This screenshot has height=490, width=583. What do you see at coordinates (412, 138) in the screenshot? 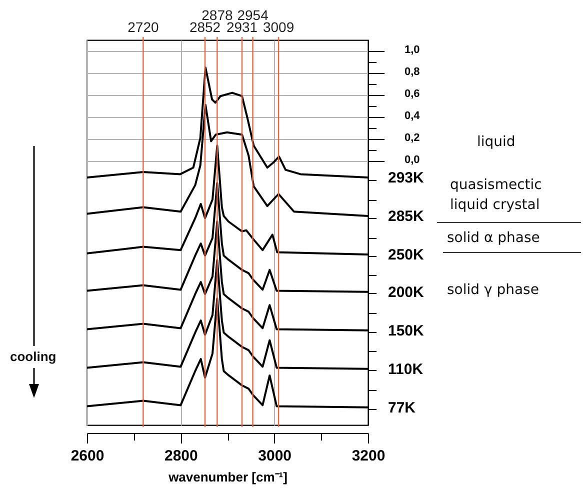
I see `y-tick-label: 0,2` at bounding box center [412, 138].